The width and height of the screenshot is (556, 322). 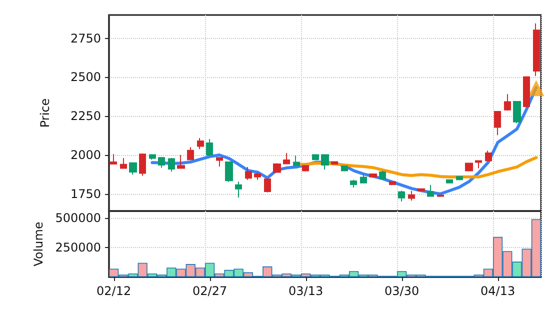 What do you see at coordinates (38, 244) in the screenshot?
I see `y-axis-title: Volume` at bounding box center [38, 244].